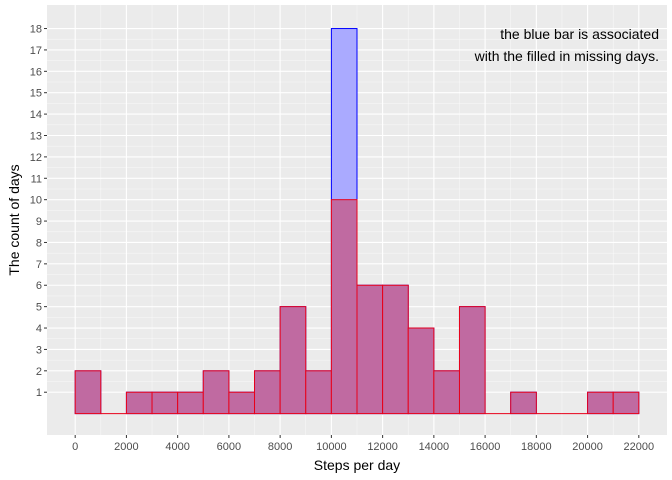 The width and height of the screenshot is (672, 480). What do you see at coordinates (639, 447) in the screenshot?
I see `x-tick-label: 22000` at bounding box center [639, 447].